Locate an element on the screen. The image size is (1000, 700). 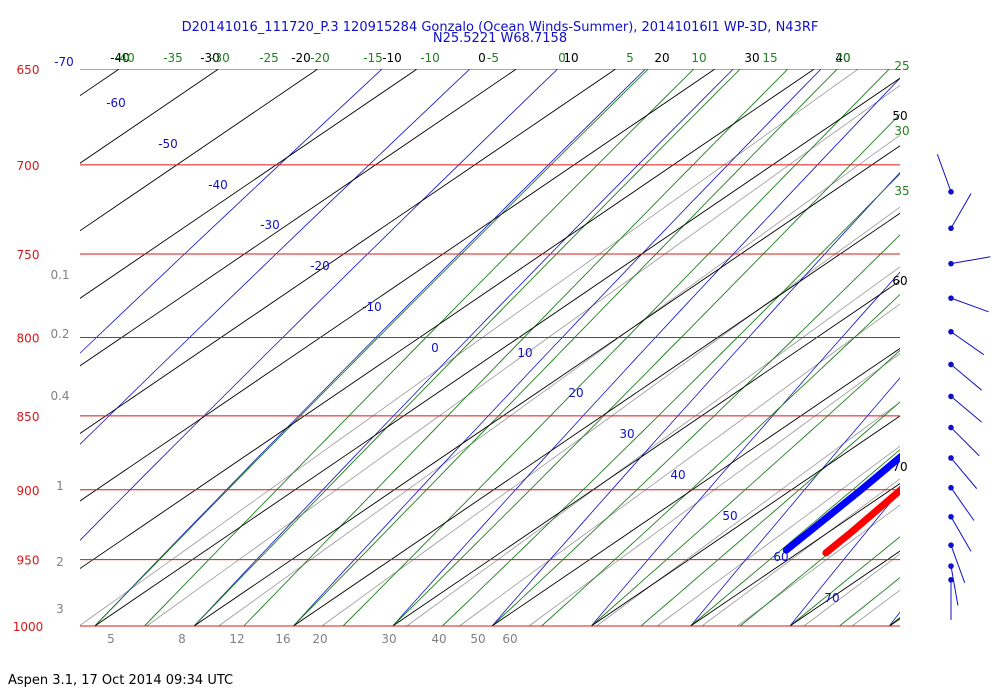
mixing-ratio-label: 5 is located at coordinates (111, 639).